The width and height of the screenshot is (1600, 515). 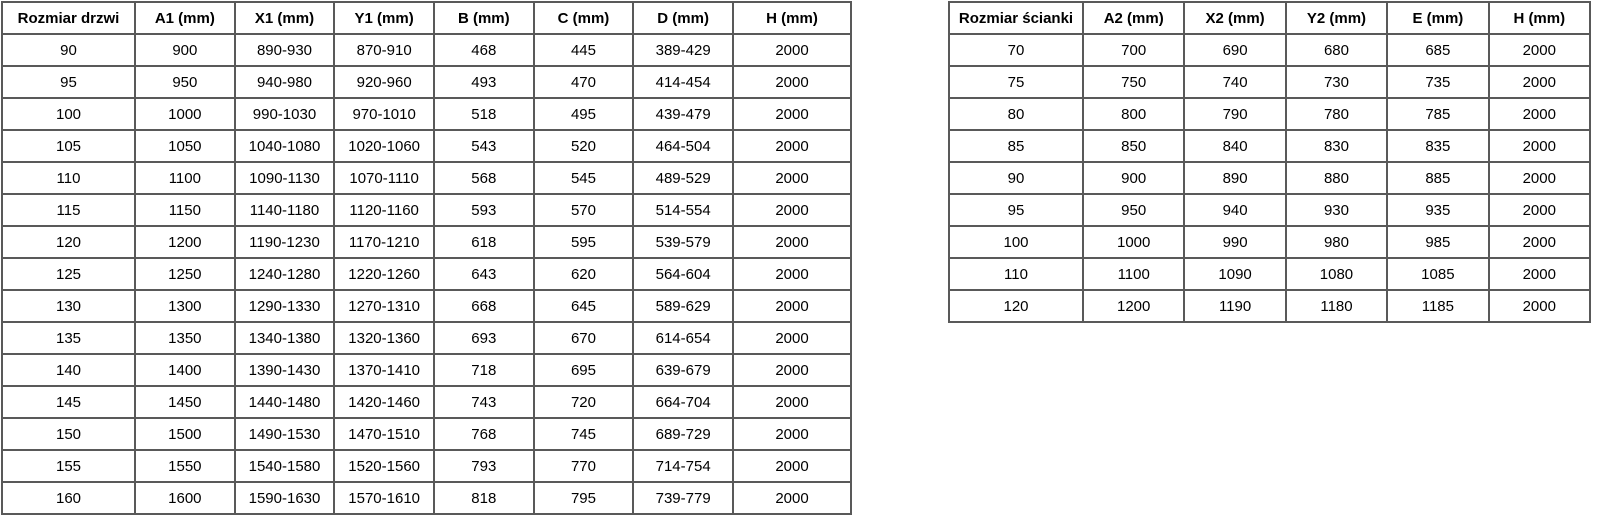 What do you see at coordinates (483, 18) in the screenshot?
I see `header-cell: B (mm)` at bounding box center [483, 18].